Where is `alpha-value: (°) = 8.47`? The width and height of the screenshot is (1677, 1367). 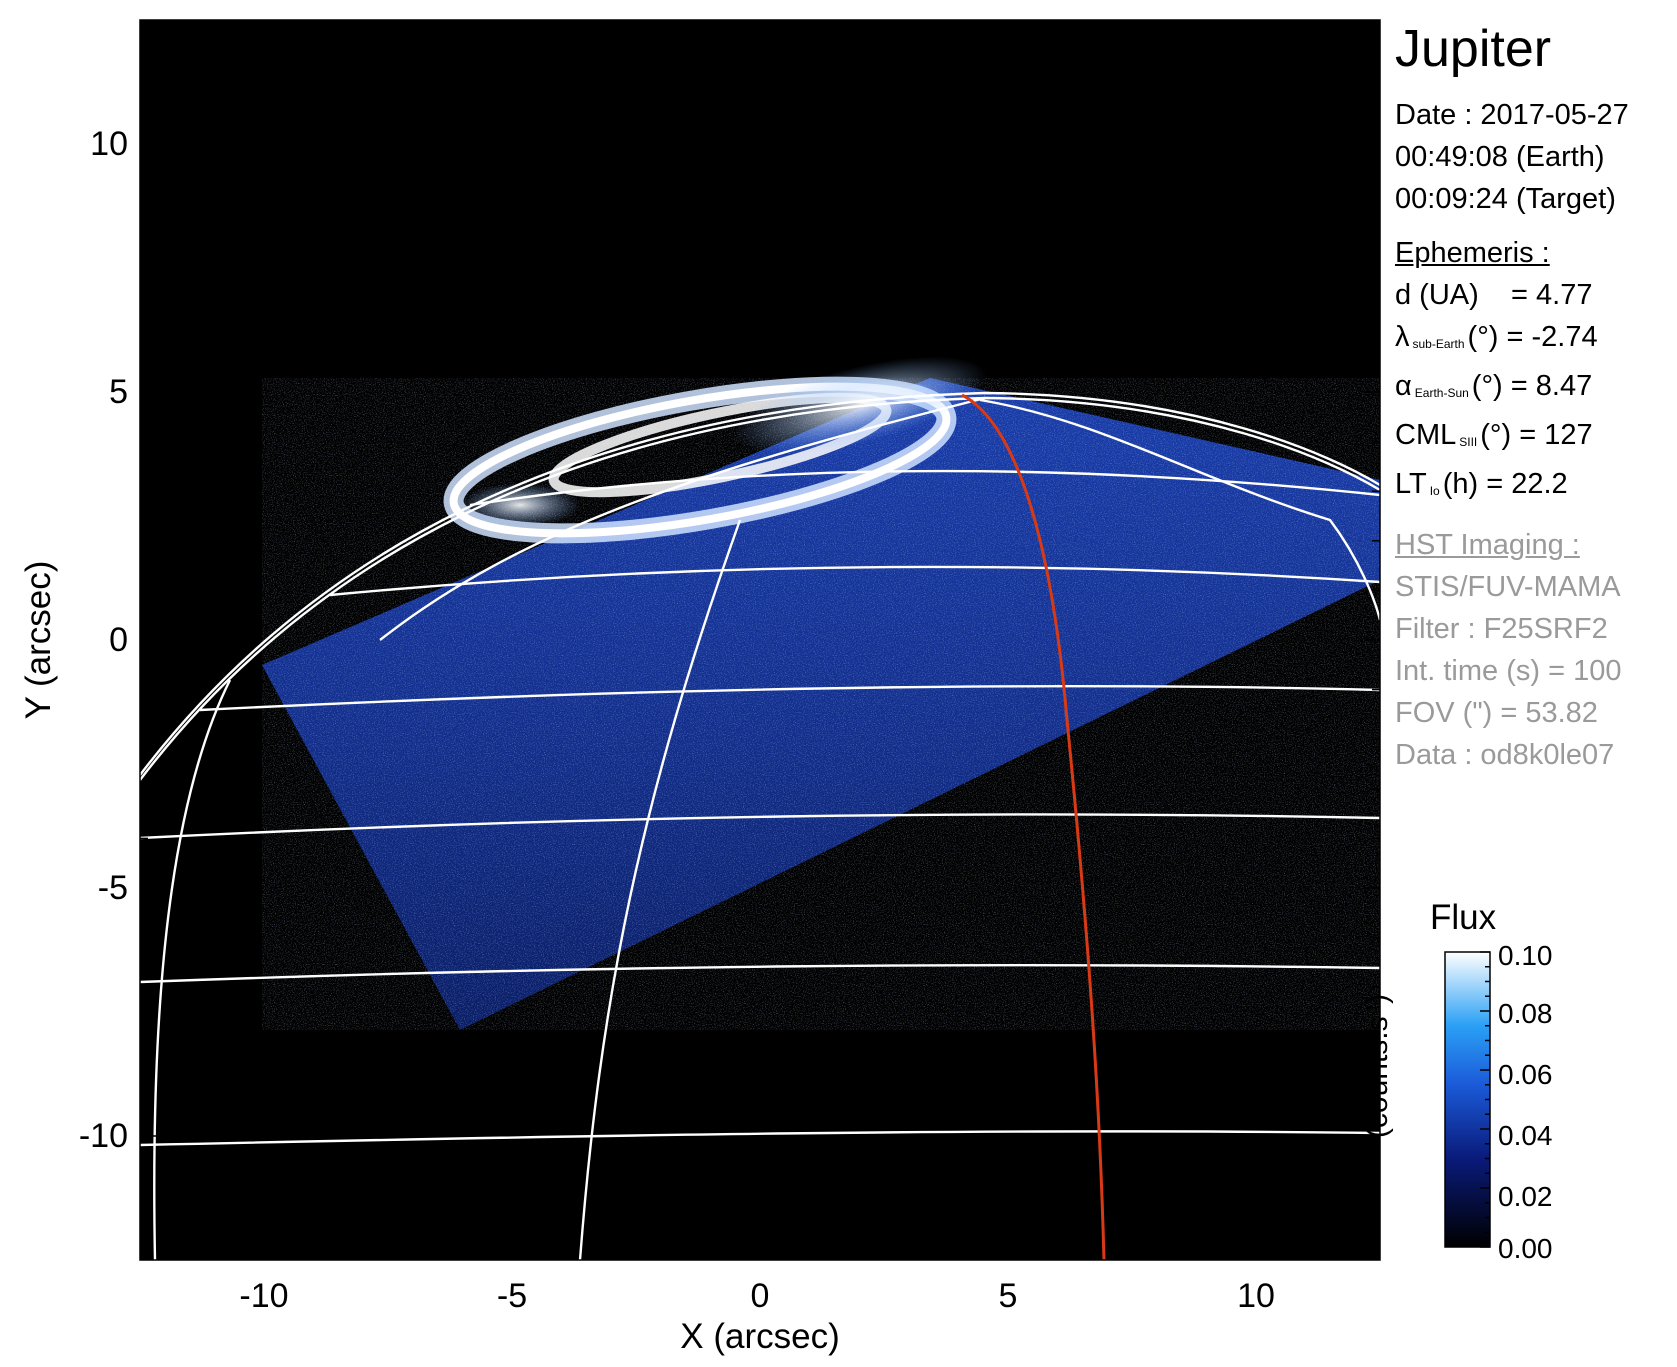
alpha-value: (°) = 8.47 is located at coordinates (1532, 386).